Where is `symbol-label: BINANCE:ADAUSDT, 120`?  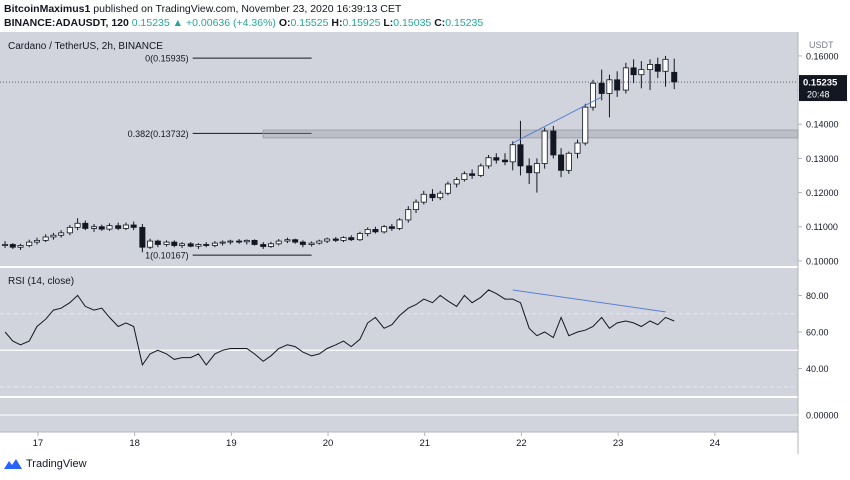 symbol-label: BINANCE:ADAUSDT, 120 is located at coordinates (66, 23).